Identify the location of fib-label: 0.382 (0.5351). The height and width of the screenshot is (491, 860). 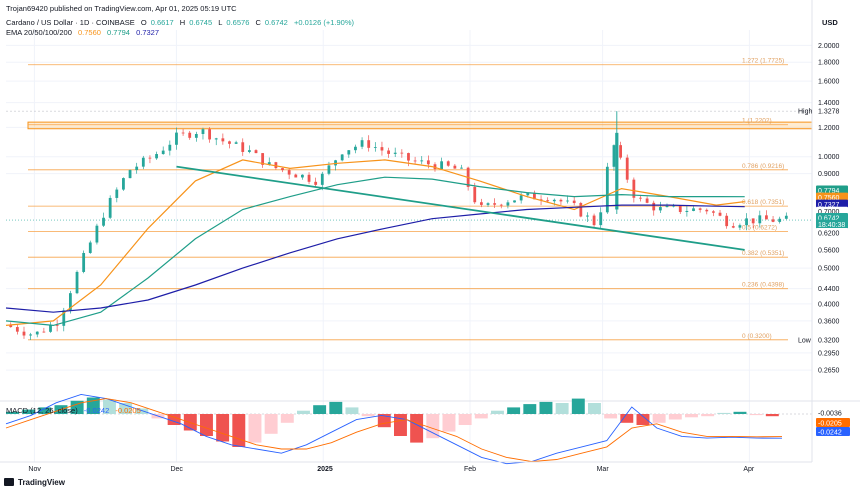
(763, 253).